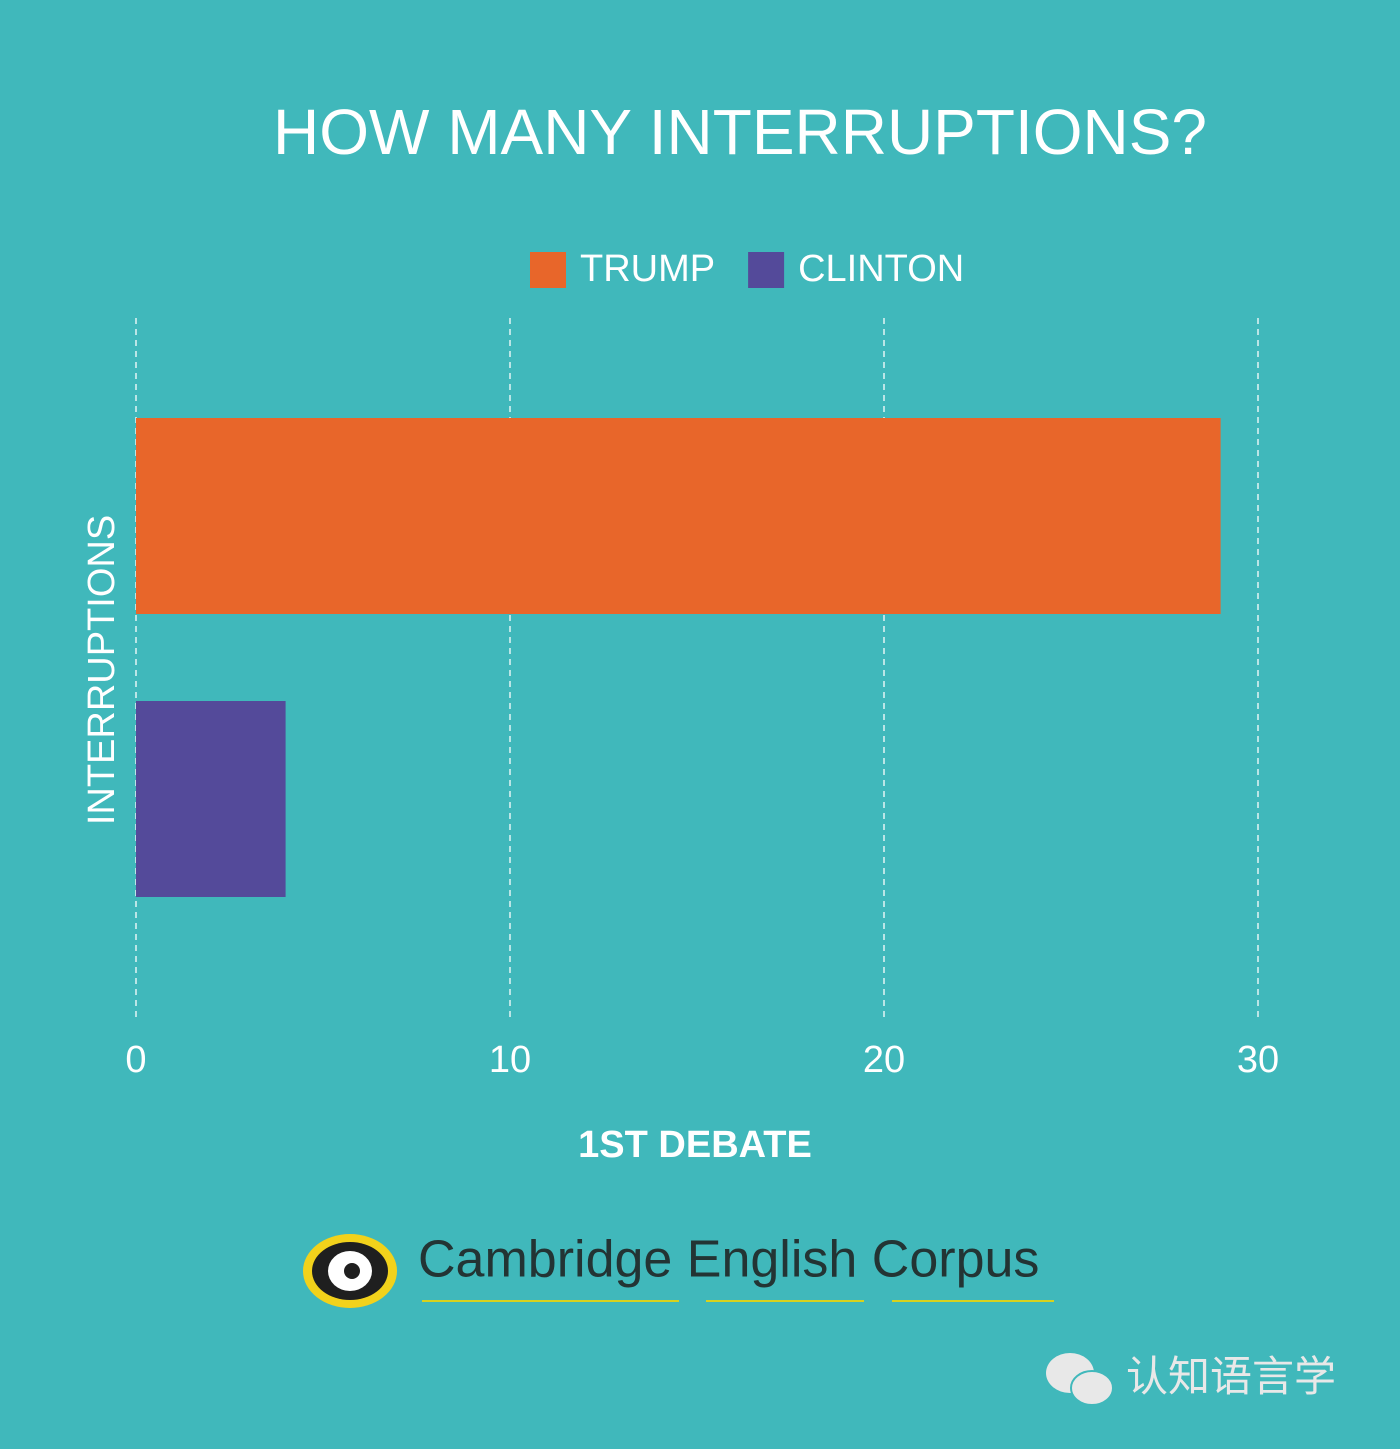  What do you see at coordinates (740, 132) in the screenshot?
I see `chart-title: HOW MANY INTERRUPTIONS?` at bounding box center [740, 132].